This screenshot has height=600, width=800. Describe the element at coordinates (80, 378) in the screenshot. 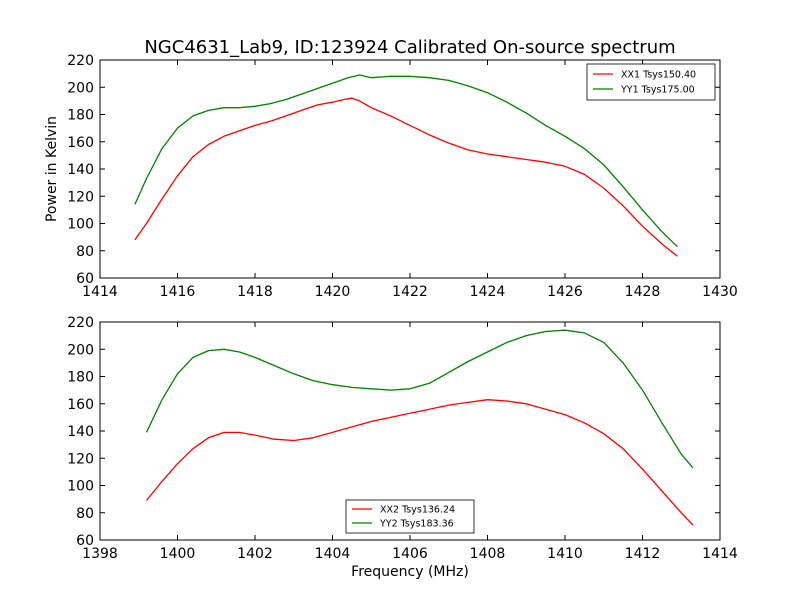

I see `y-tick-label-bottom-6: 180` at that location.